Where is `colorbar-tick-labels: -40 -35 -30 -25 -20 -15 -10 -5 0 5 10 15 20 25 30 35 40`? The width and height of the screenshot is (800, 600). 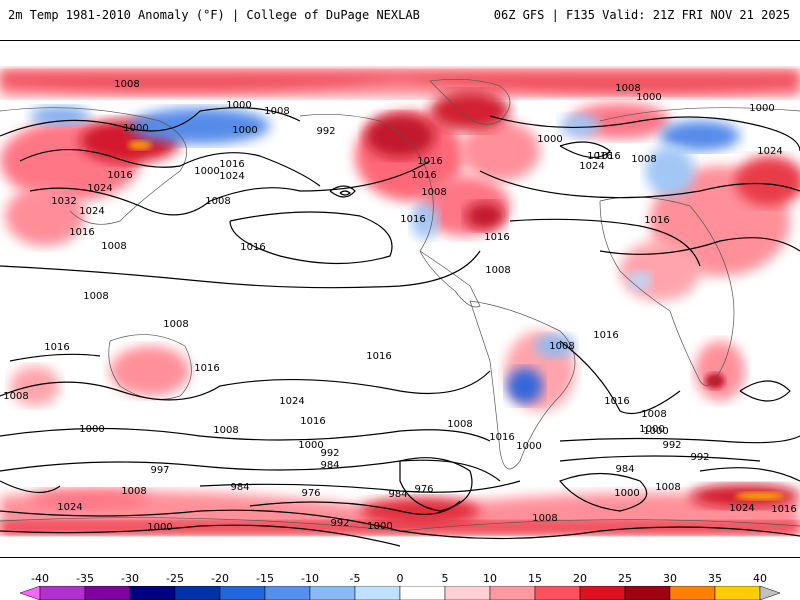
colorbar-tick-labels: -40 -35 -30 -25 -20 -15 -10 -5 0 5 10 15 20 25 30 35 40 is located at coordinates (400, 579).